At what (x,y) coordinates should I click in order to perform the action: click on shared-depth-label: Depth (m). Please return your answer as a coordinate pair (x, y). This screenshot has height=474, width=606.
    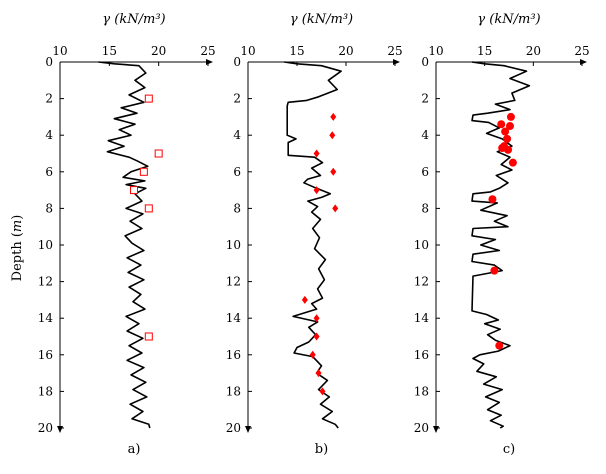
    Looking at the image, I should click on (17, 248).